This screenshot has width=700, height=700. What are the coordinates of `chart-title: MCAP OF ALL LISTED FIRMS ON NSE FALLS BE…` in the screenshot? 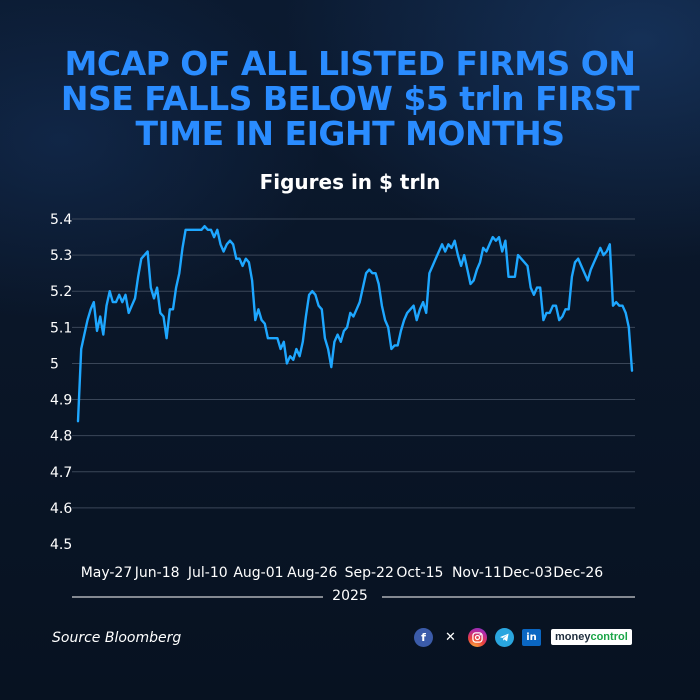 It's located at (350, 98).